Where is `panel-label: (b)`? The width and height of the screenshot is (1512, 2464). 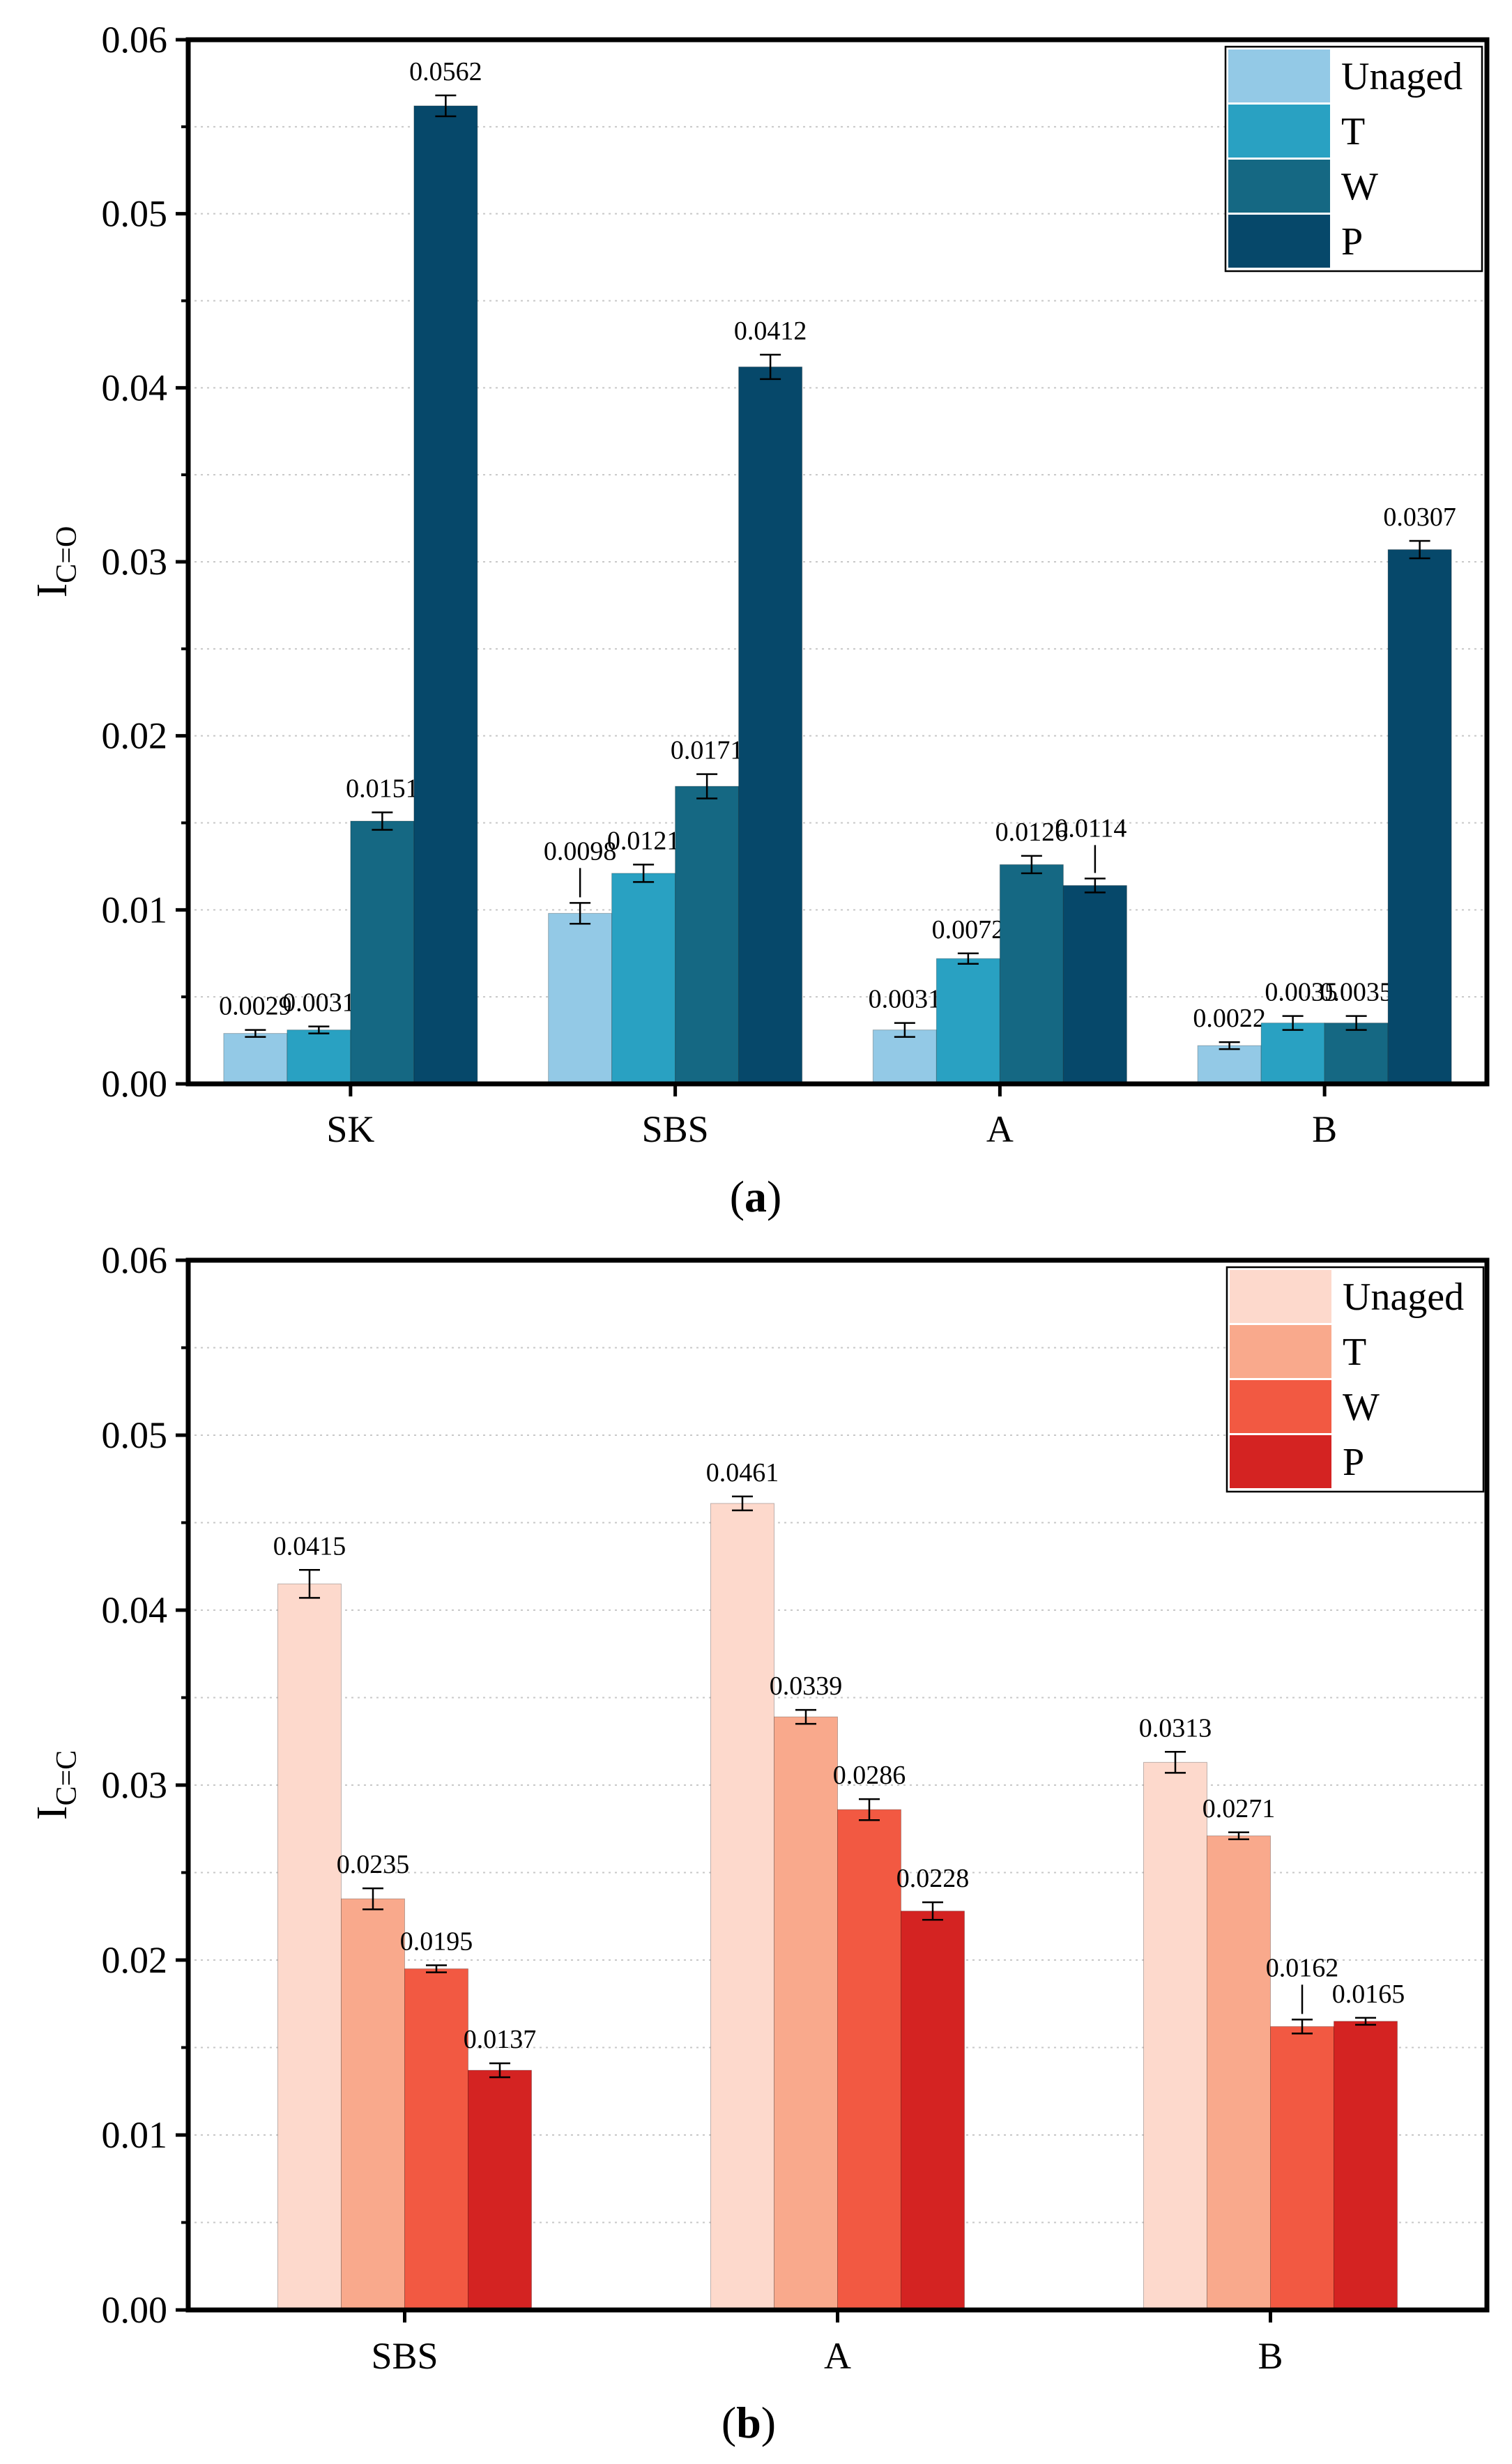 panel-label: (b) is located at coordinates (748, 2422).